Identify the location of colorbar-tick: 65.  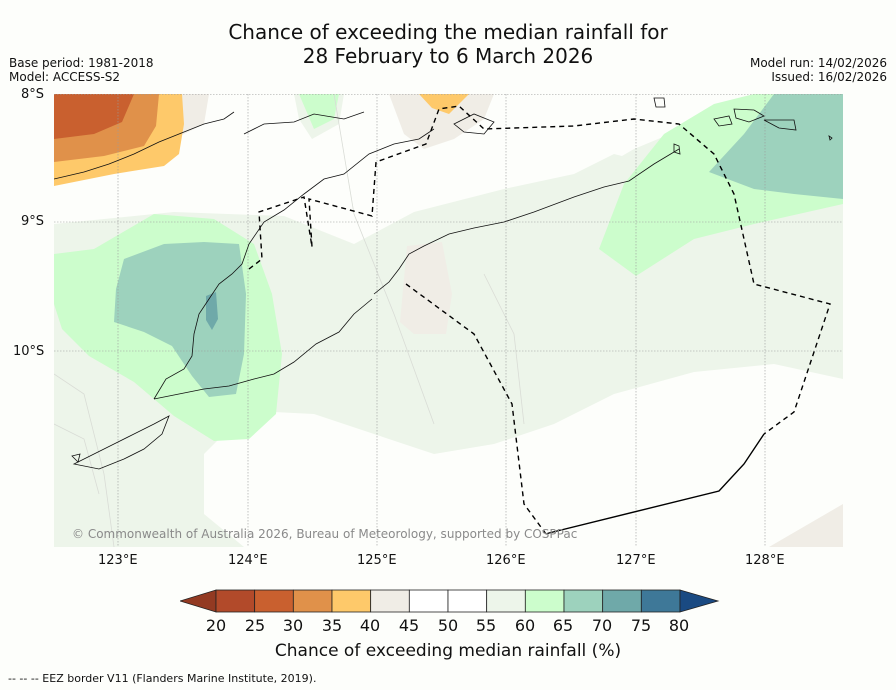
(563, 625).